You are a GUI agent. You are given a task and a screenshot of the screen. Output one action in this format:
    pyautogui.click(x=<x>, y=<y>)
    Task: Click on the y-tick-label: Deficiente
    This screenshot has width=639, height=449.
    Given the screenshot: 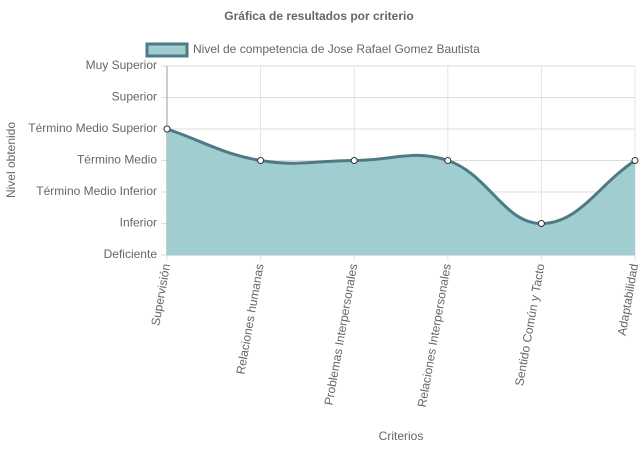 What is the action you would take?
    pyautogui.click(x=131, y=254)
    